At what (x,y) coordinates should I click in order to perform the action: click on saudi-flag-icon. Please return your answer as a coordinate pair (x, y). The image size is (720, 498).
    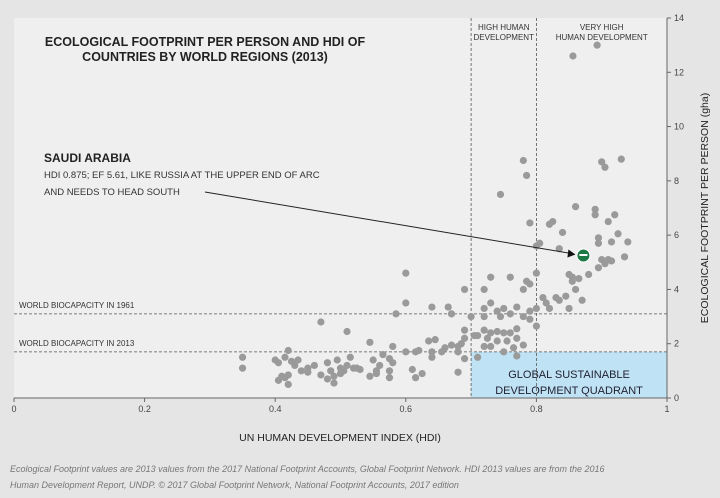
    Looking at the image, I should click on (583, 255).